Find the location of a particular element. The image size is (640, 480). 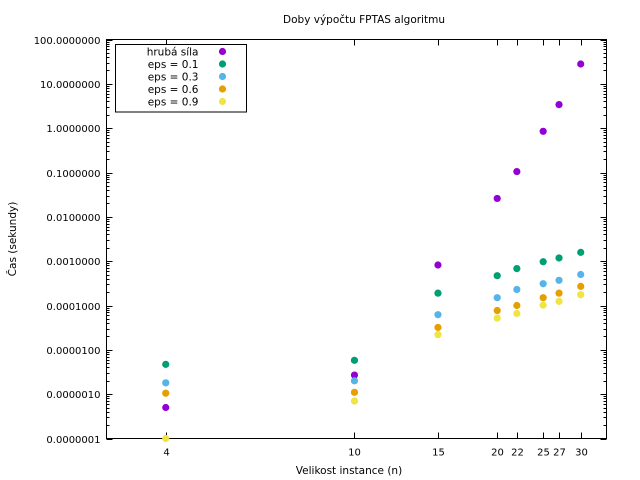

legend-label: eps = 0.6 is located at coordinates (173, 90).